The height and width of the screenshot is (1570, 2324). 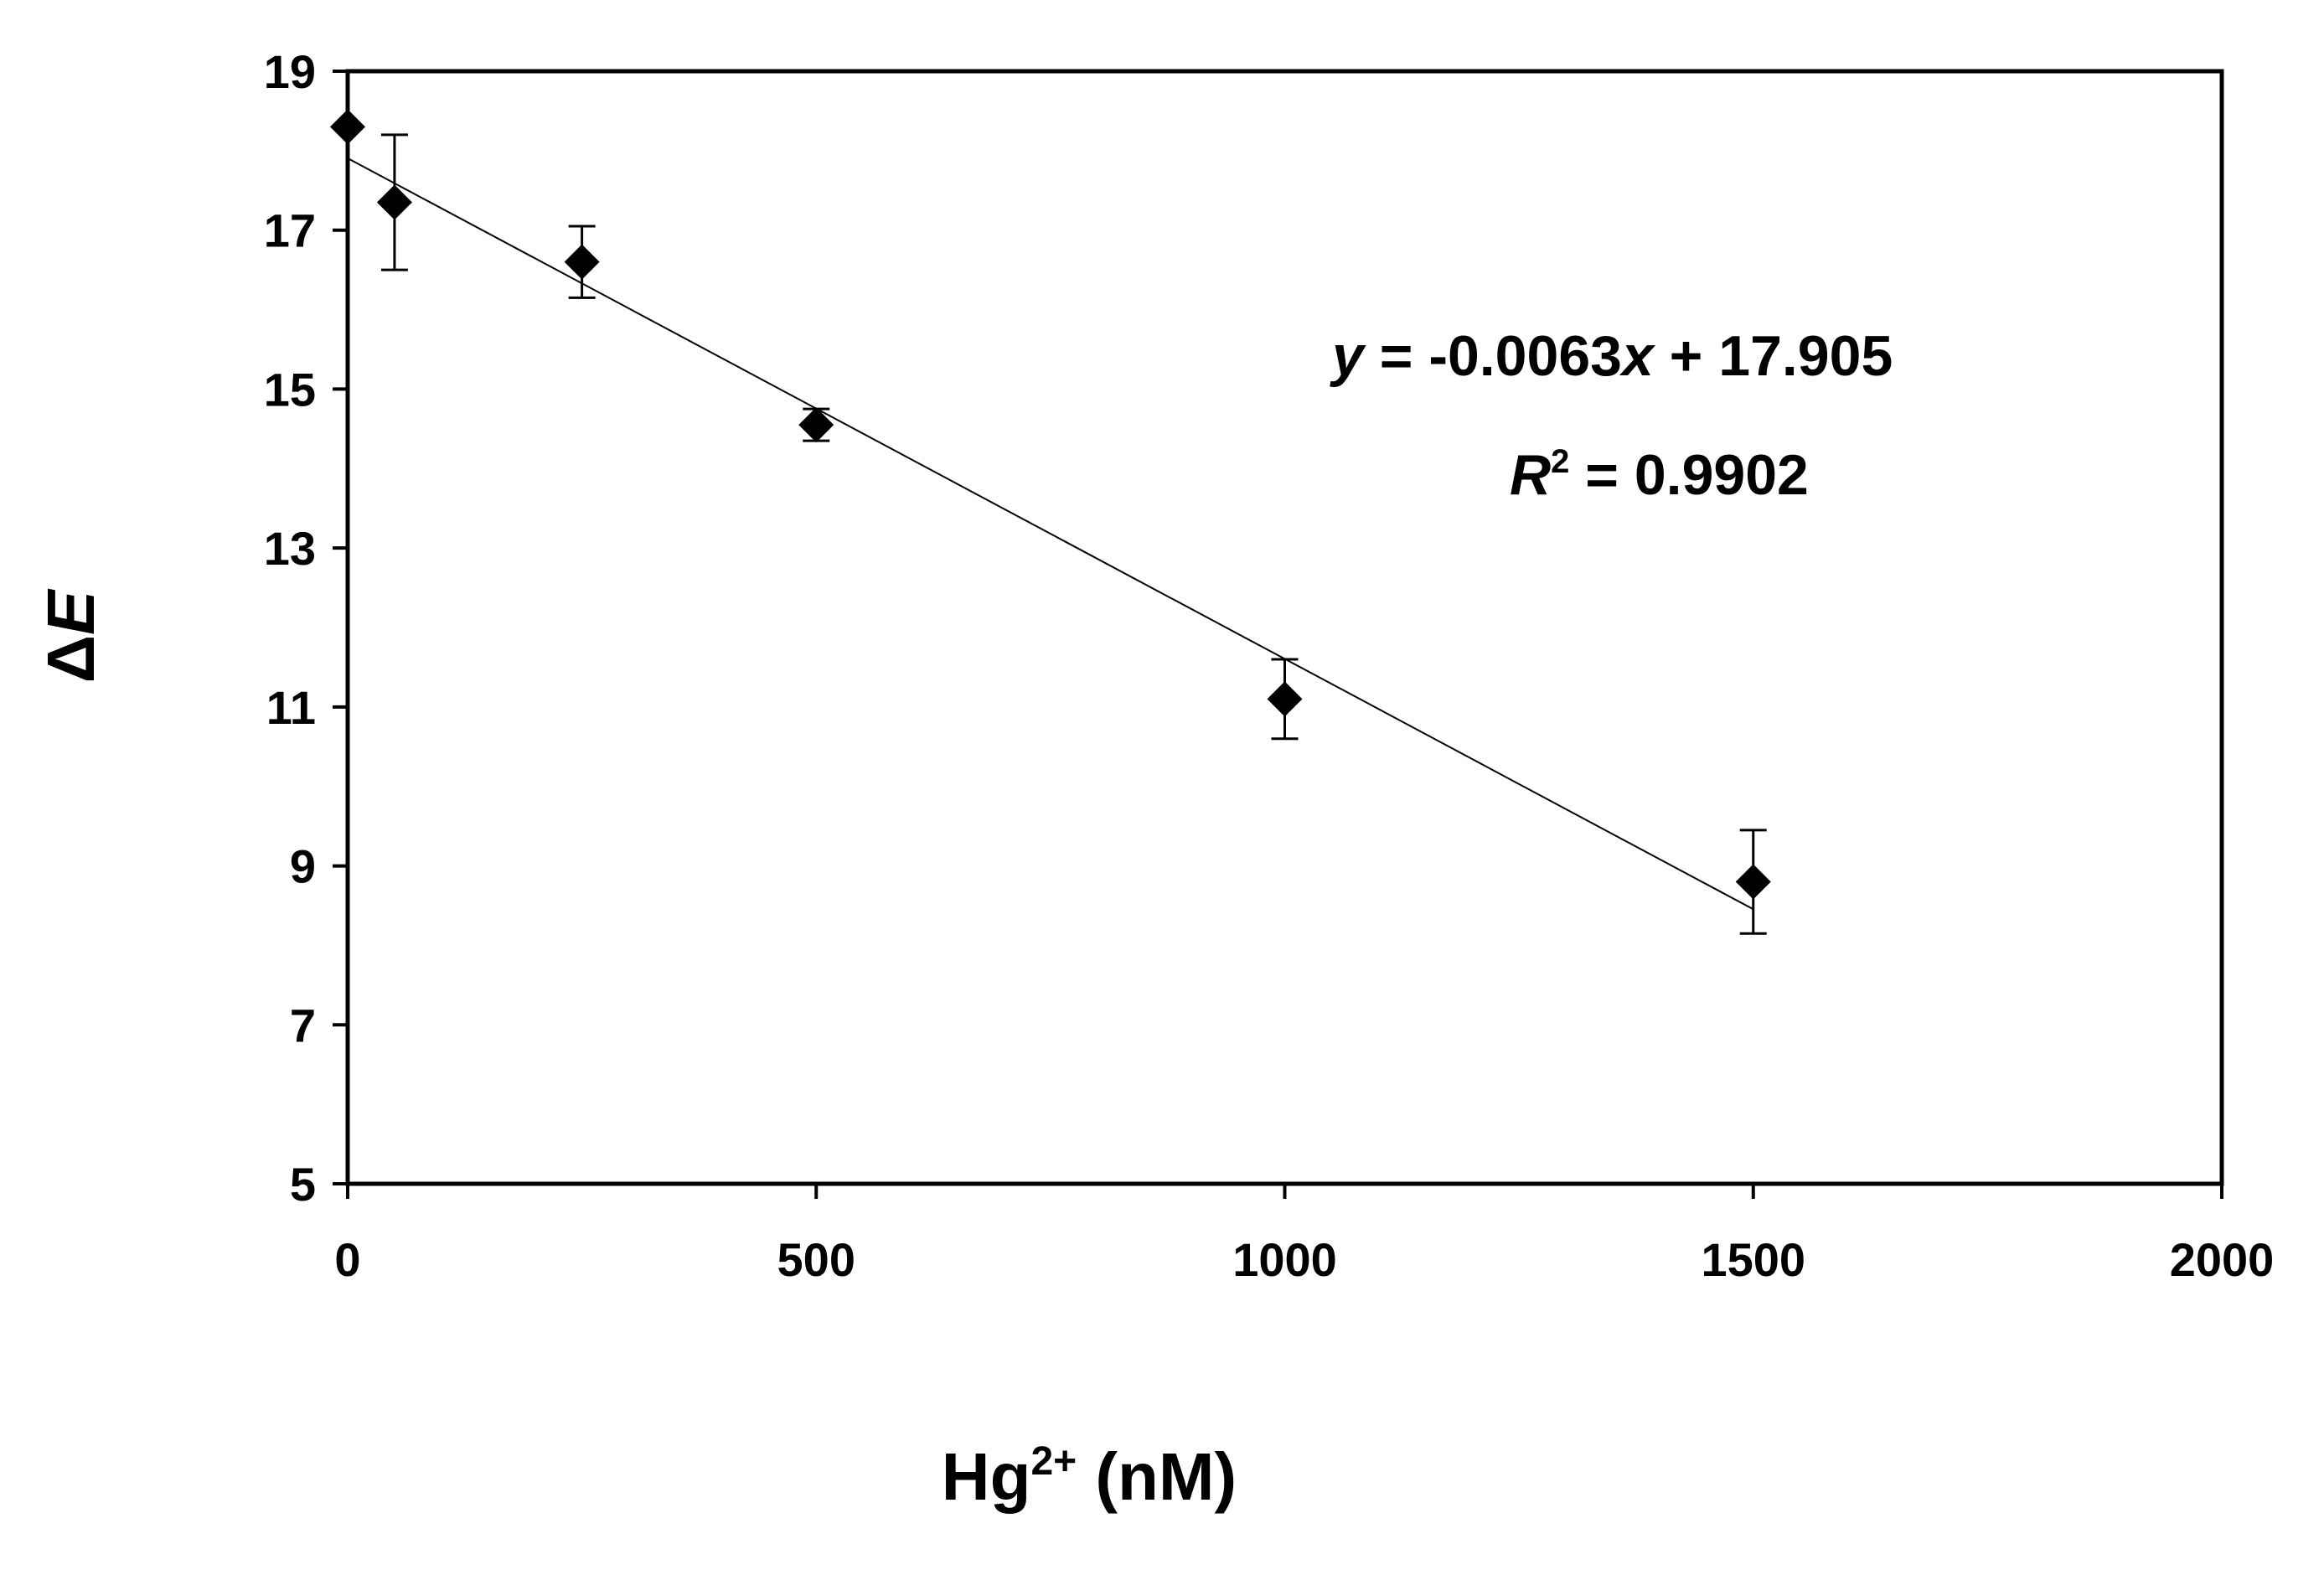 I want to click on y-tick-label: 17, so click(x=290, y=230).